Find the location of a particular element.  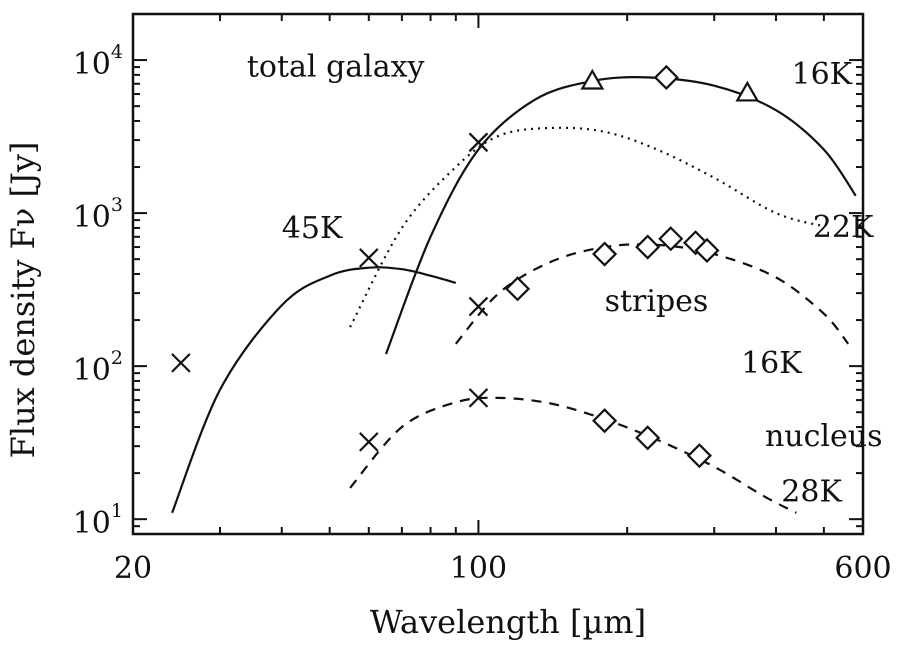

annotation-label: 45K is located at coordinates (312, 228).